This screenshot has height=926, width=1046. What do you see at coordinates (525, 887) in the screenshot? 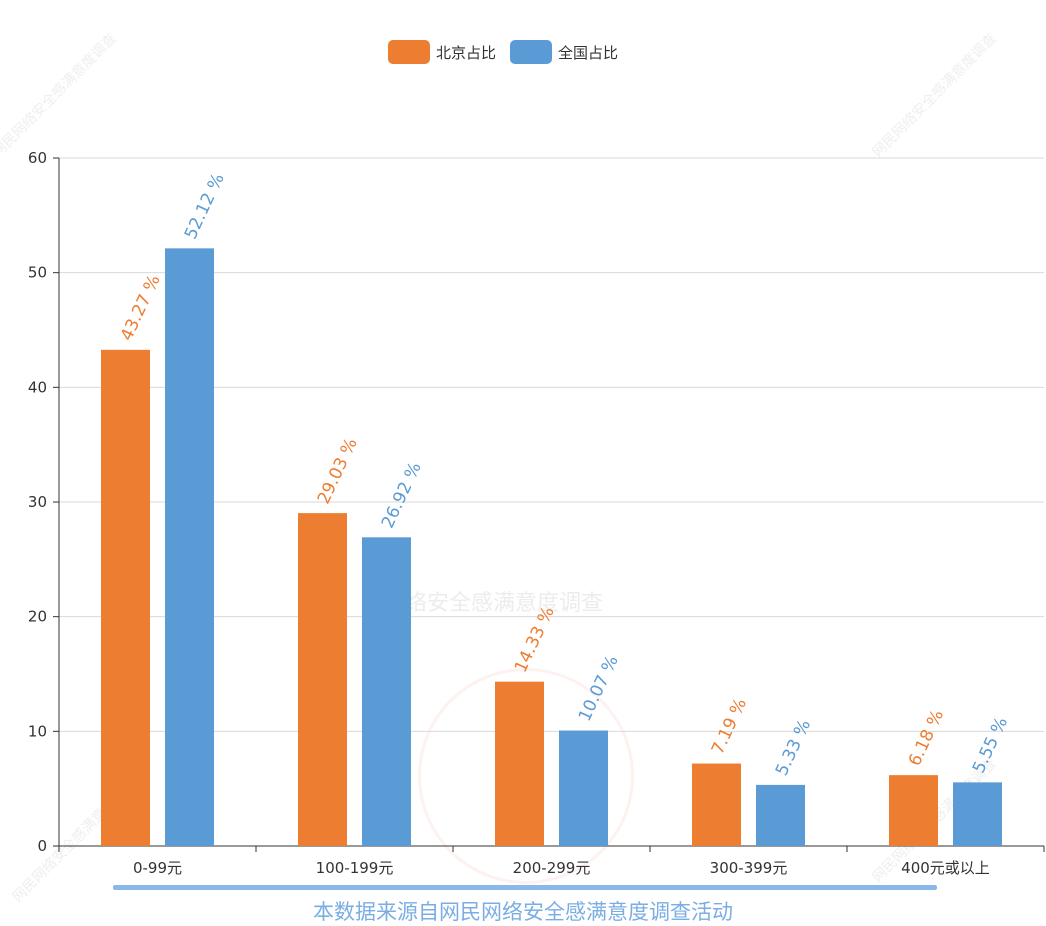
I see `source-underline` at bounding box center [525, 887].